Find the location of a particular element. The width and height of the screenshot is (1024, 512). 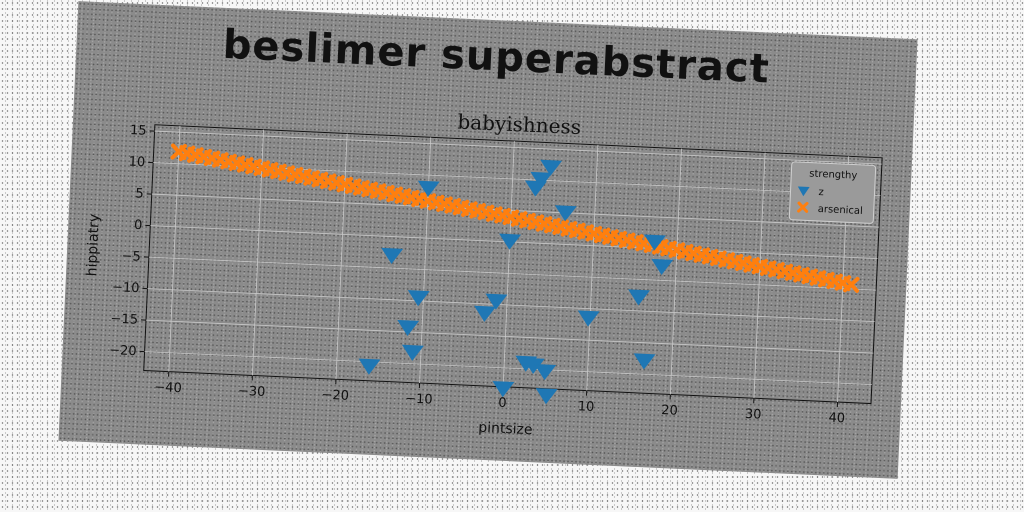

legend: strengthy z arsenical is located at coordinates (832, 192).